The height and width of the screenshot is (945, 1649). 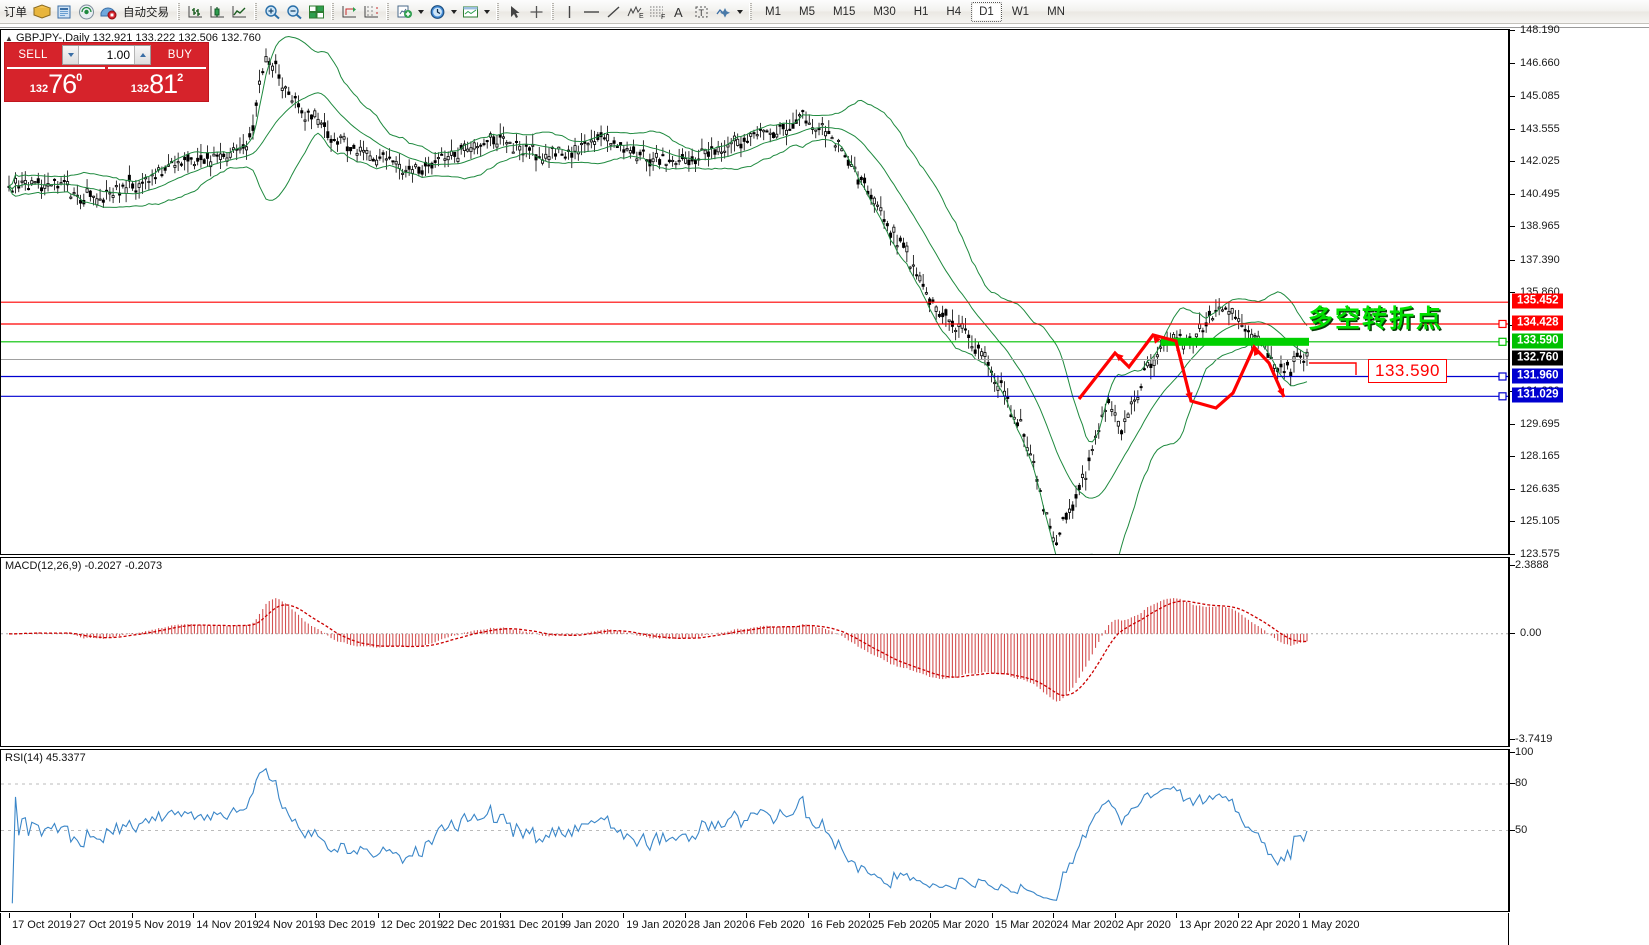 I want to click on cursor-icon, so click(x=514, y=12).